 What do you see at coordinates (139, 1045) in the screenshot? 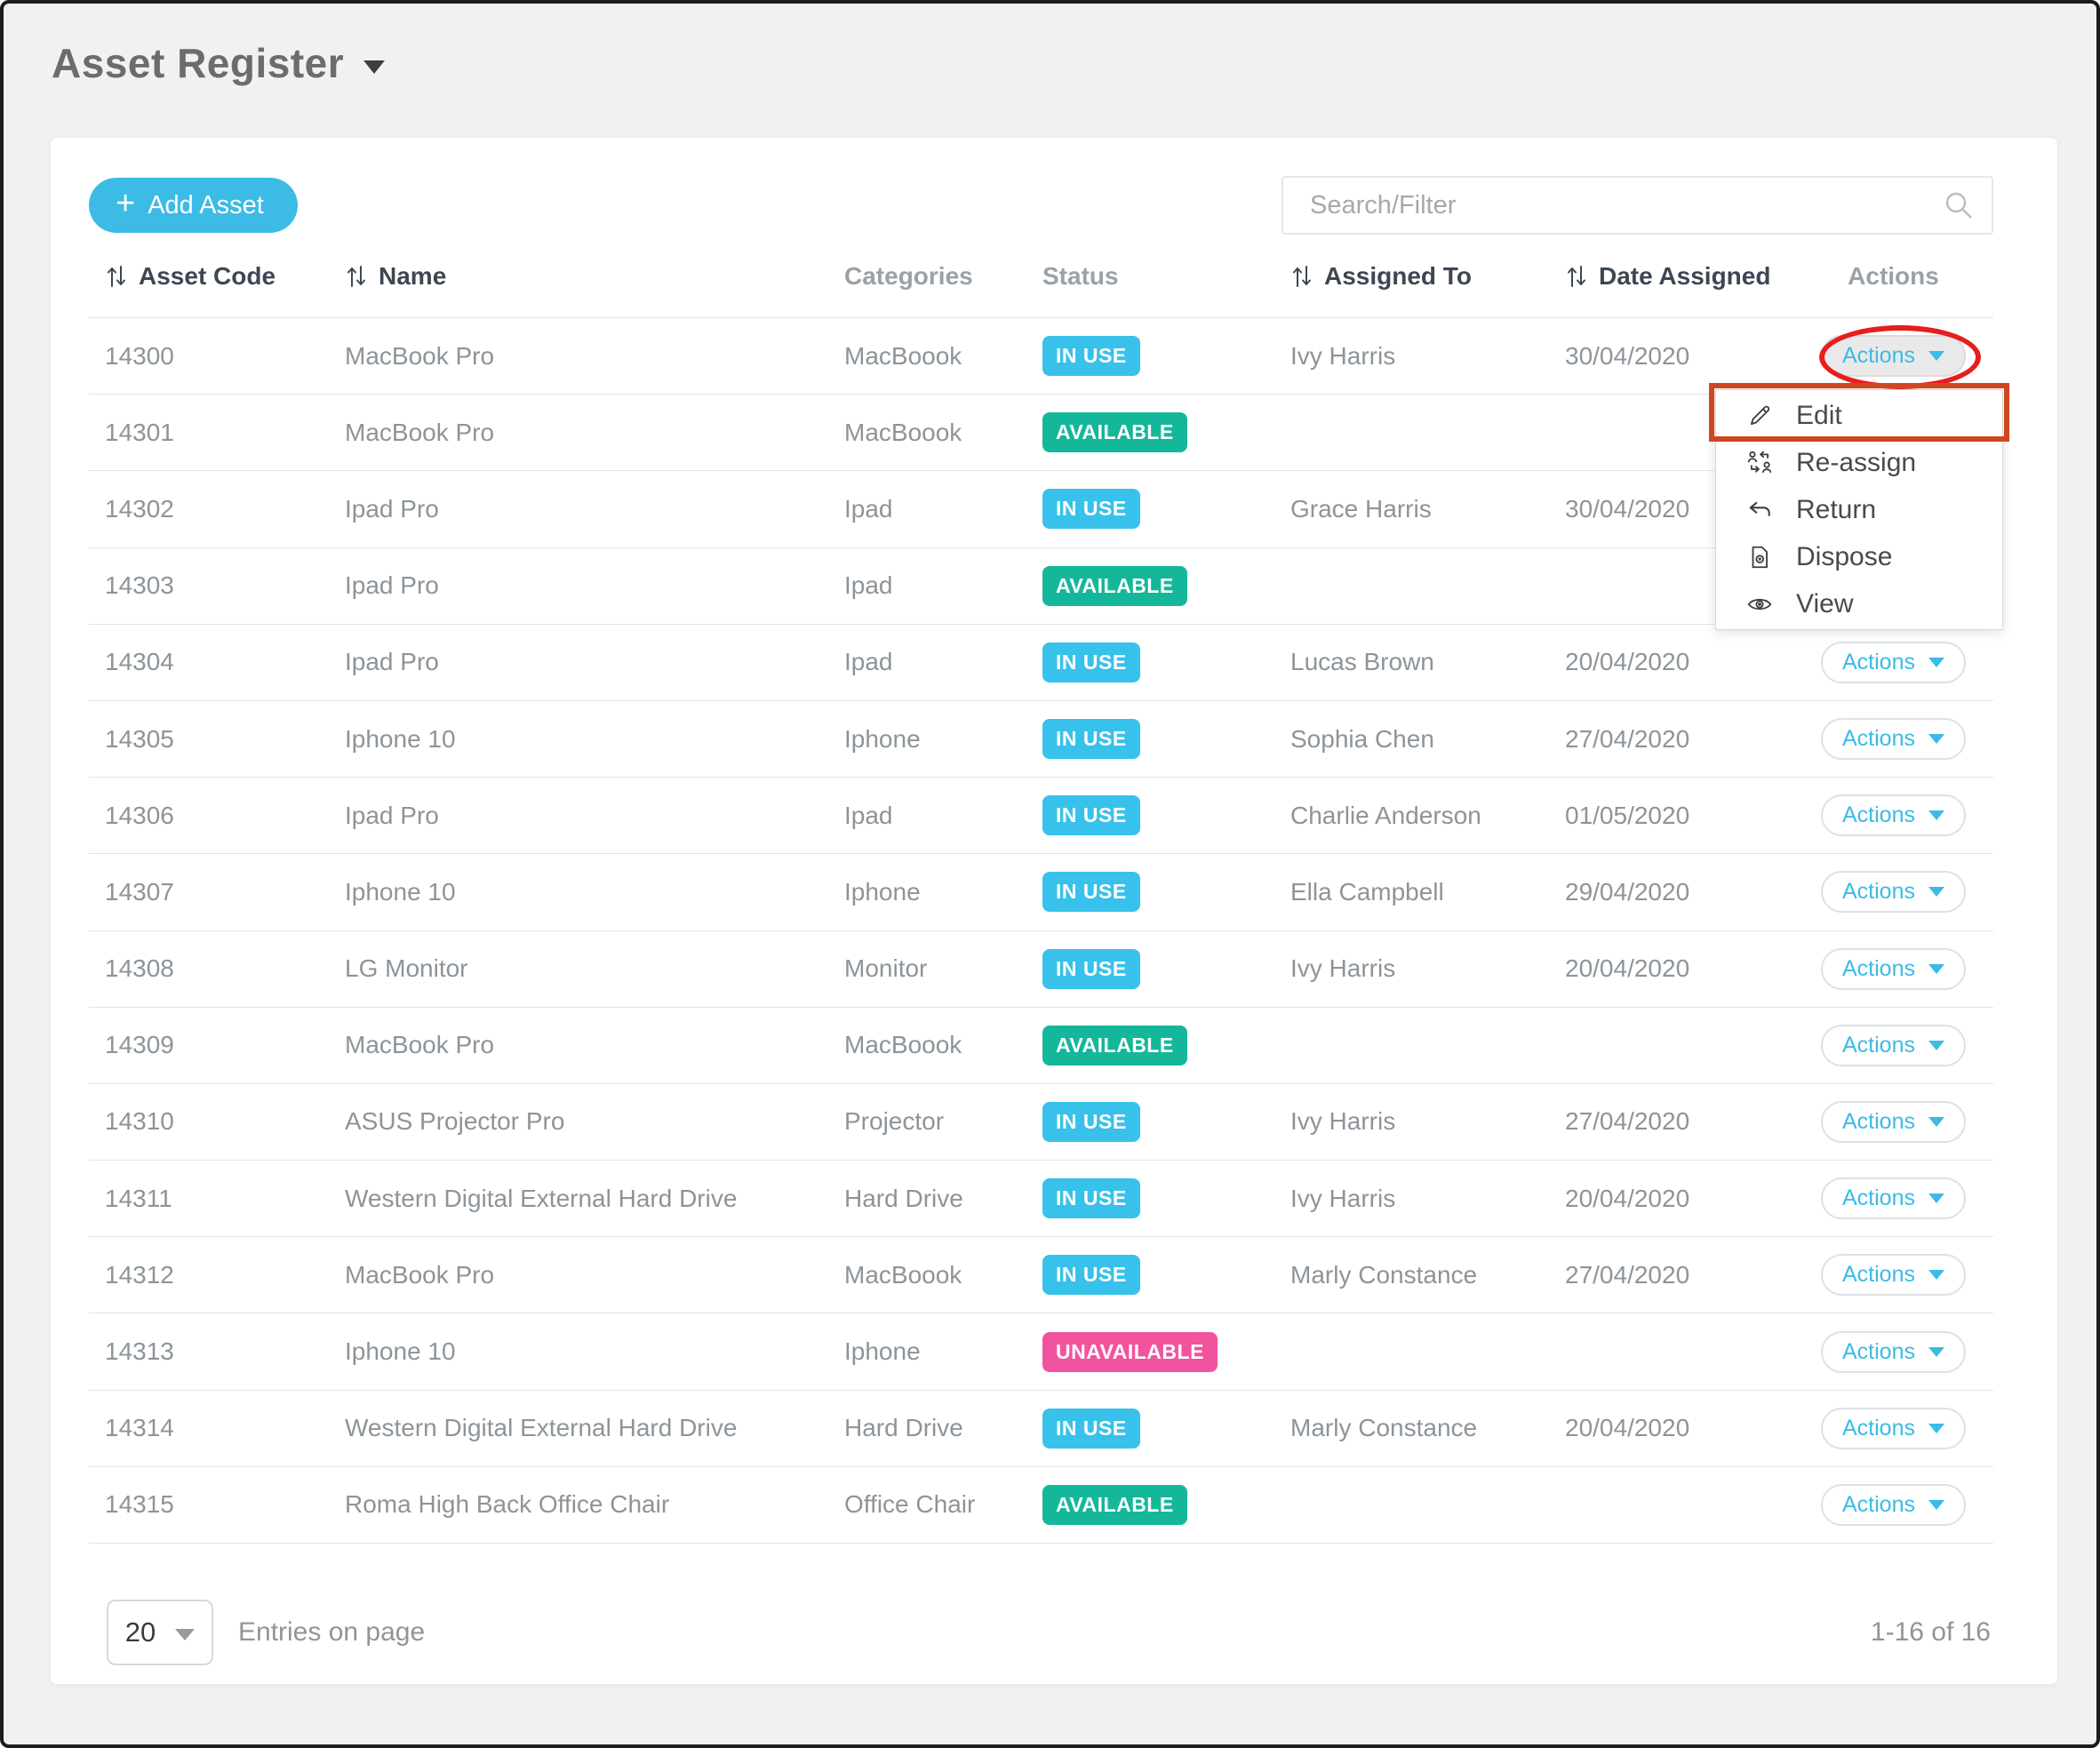
I see `asset-code-cell: 14309` at bounding box center [139, 1045].